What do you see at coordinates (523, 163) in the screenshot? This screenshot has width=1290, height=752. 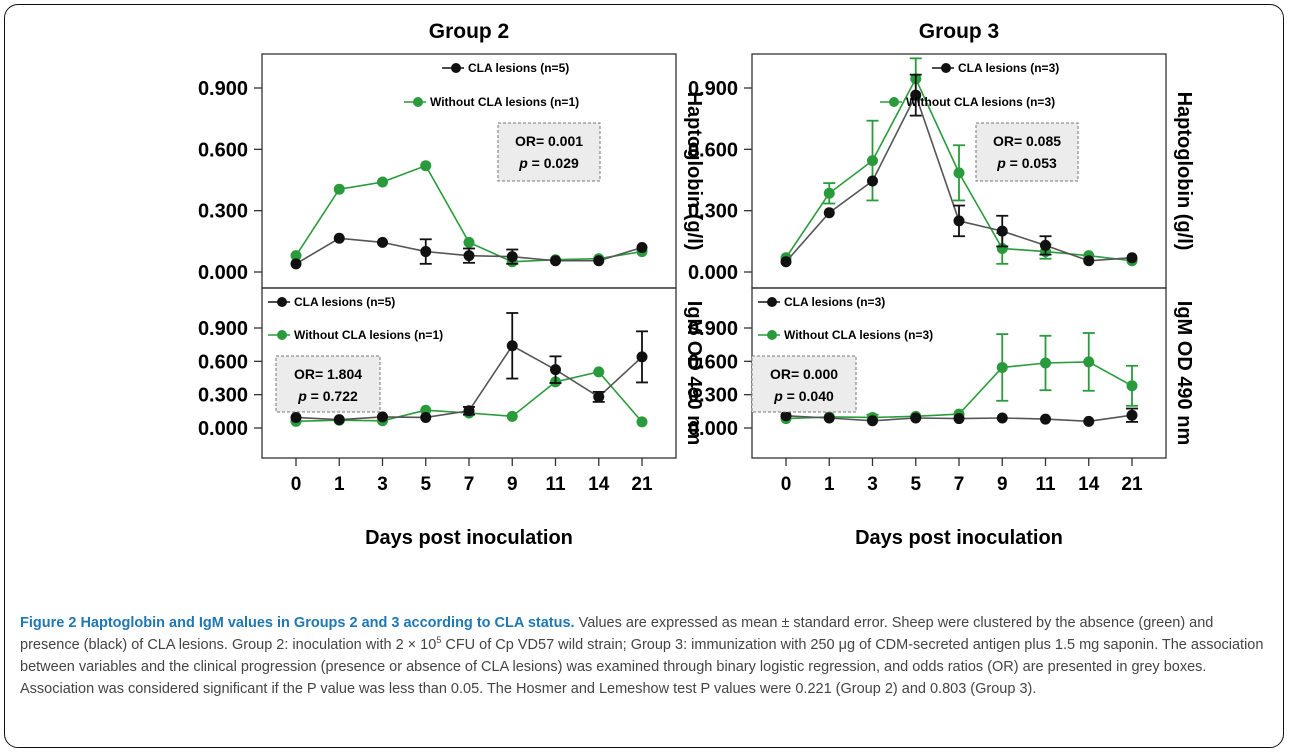 I see `panel1-p-symbol: p` at bounding box center [523, 163].